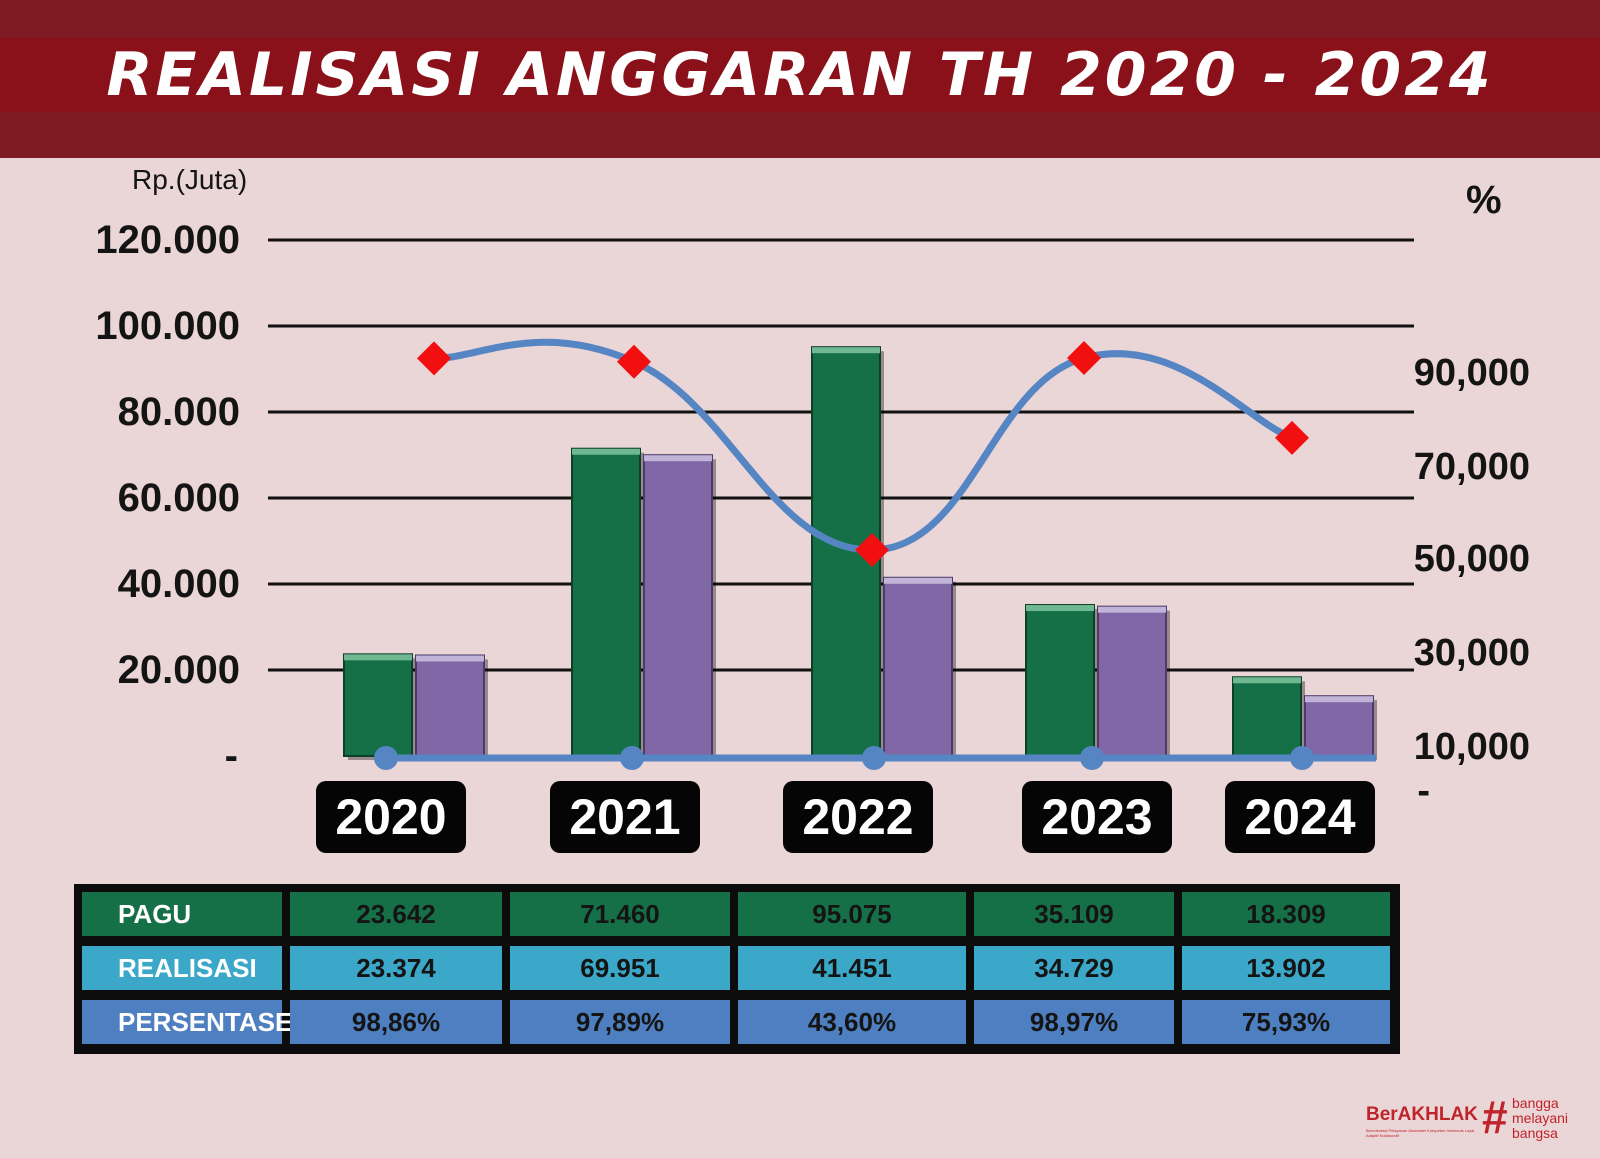 Image resolution: width=1600 pixels, height=1158 pixels. What do you see at coordinates (179, 412) in the screenshot?
I see `y-tick-label: 80.000` at bounding box center [179, 412].